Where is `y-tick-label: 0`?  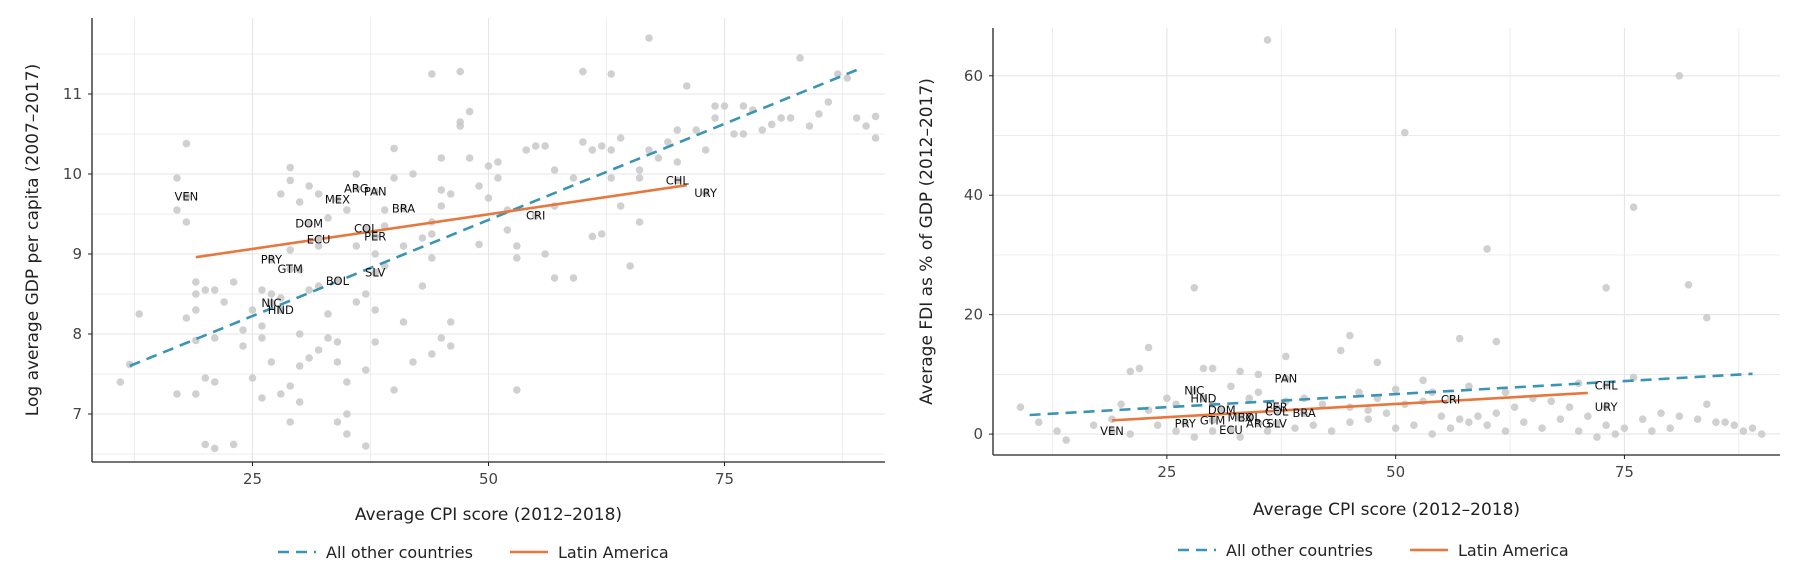 y-tick-label: 0 is located at coordinates (978, 434).